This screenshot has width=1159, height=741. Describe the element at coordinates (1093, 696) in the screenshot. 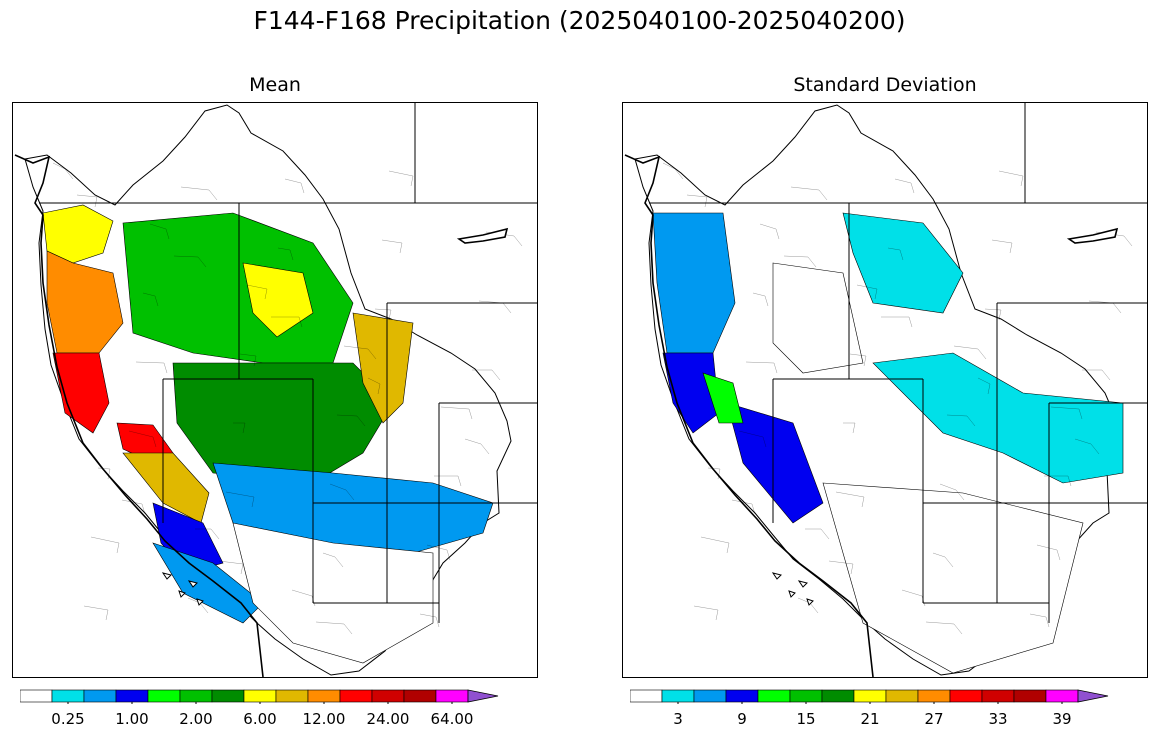

I see `sd-colorbar-extend` at that location.